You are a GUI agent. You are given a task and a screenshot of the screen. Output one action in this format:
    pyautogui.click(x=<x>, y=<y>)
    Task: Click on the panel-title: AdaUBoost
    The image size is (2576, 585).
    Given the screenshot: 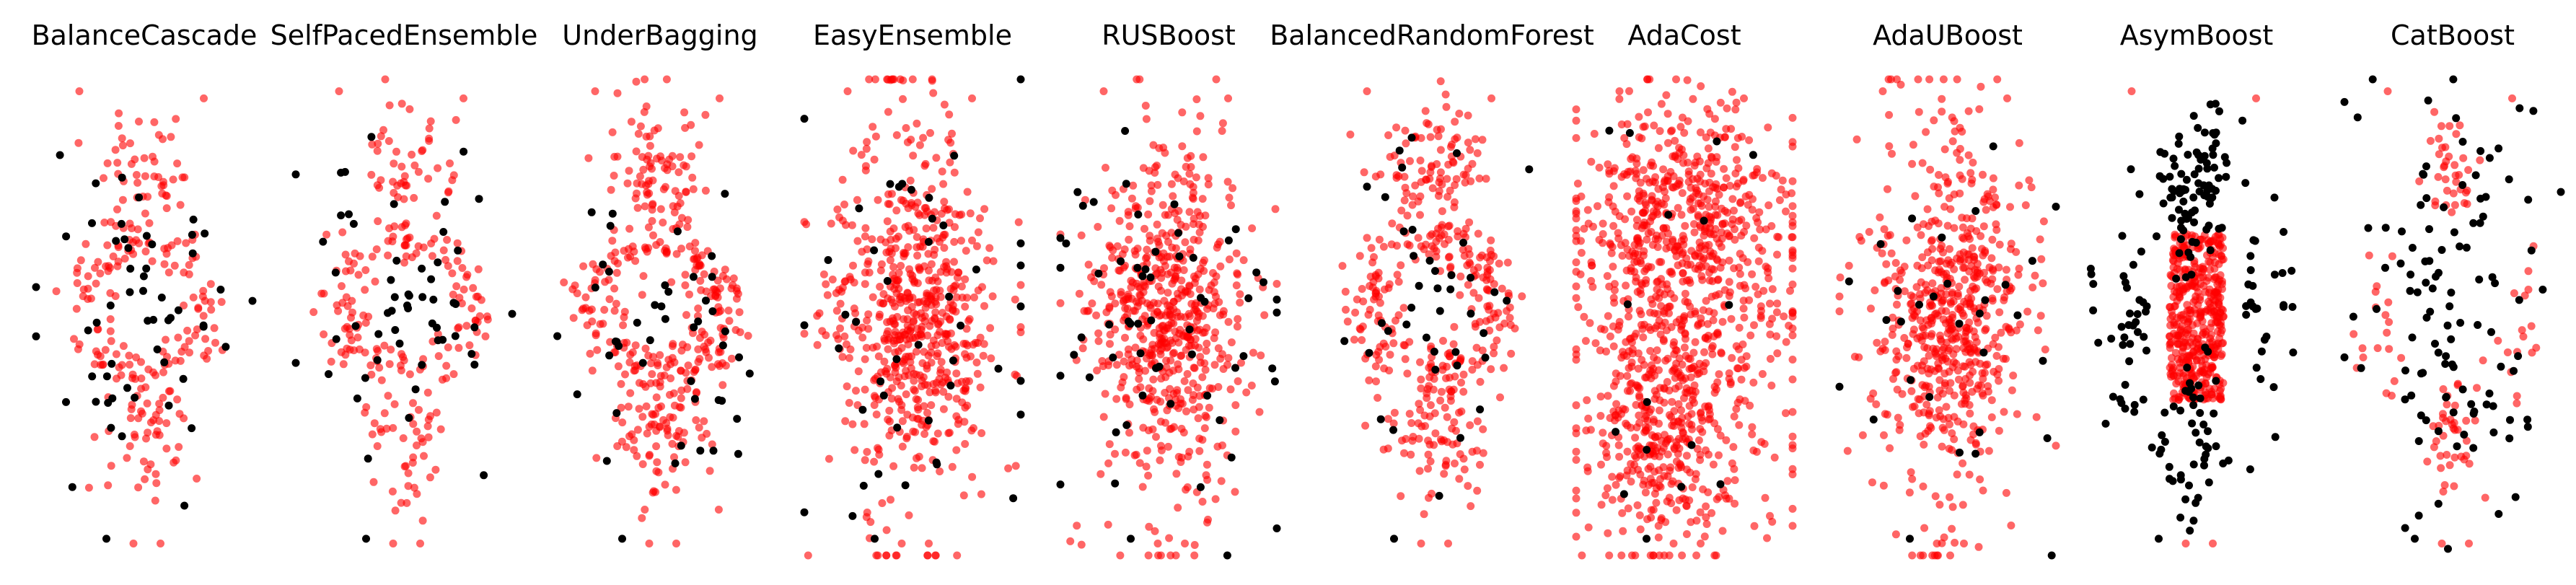 What is the action you would take?
    pyautogui.click(x=1948, y=35)
    